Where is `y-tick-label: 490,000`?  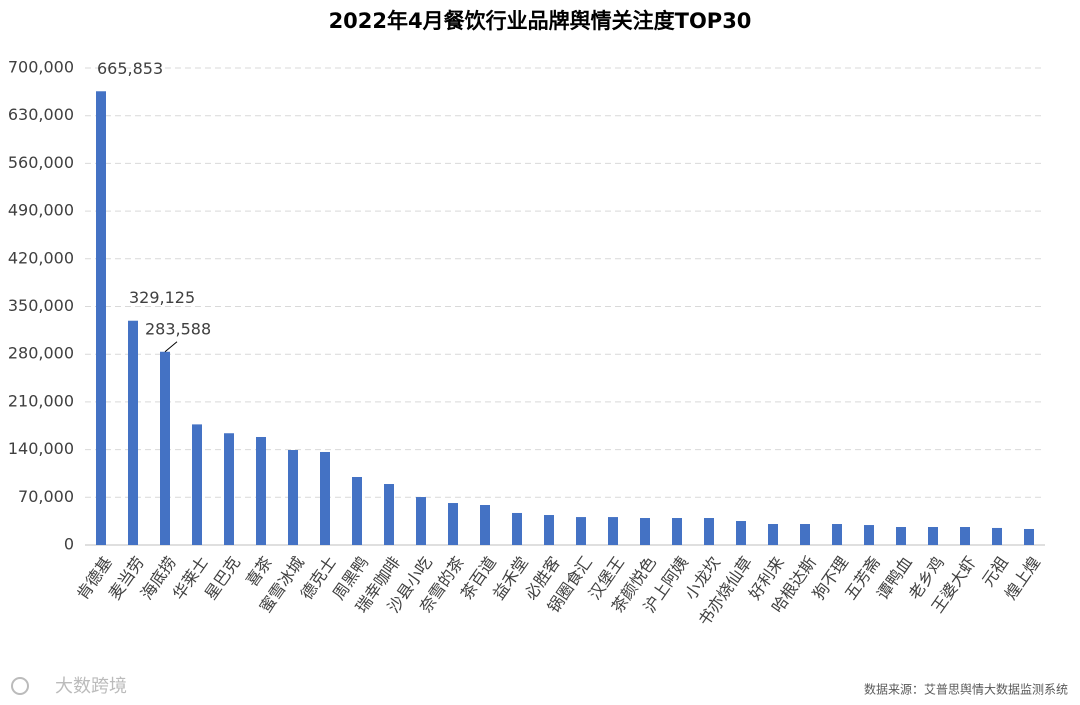 y-tick-label: 490,000 is located at coordinates (41, 210).